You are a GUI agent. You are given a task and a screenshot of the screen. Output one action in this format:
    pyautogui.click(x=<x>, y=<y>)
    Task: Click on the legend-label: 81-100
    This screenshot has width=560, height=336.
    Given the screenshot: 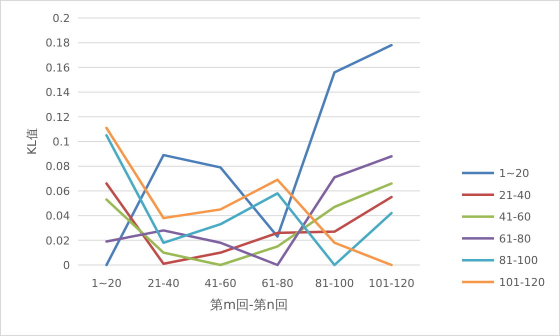 What is the action you would take?
    pyautogui.click(x=518, y=261)
    